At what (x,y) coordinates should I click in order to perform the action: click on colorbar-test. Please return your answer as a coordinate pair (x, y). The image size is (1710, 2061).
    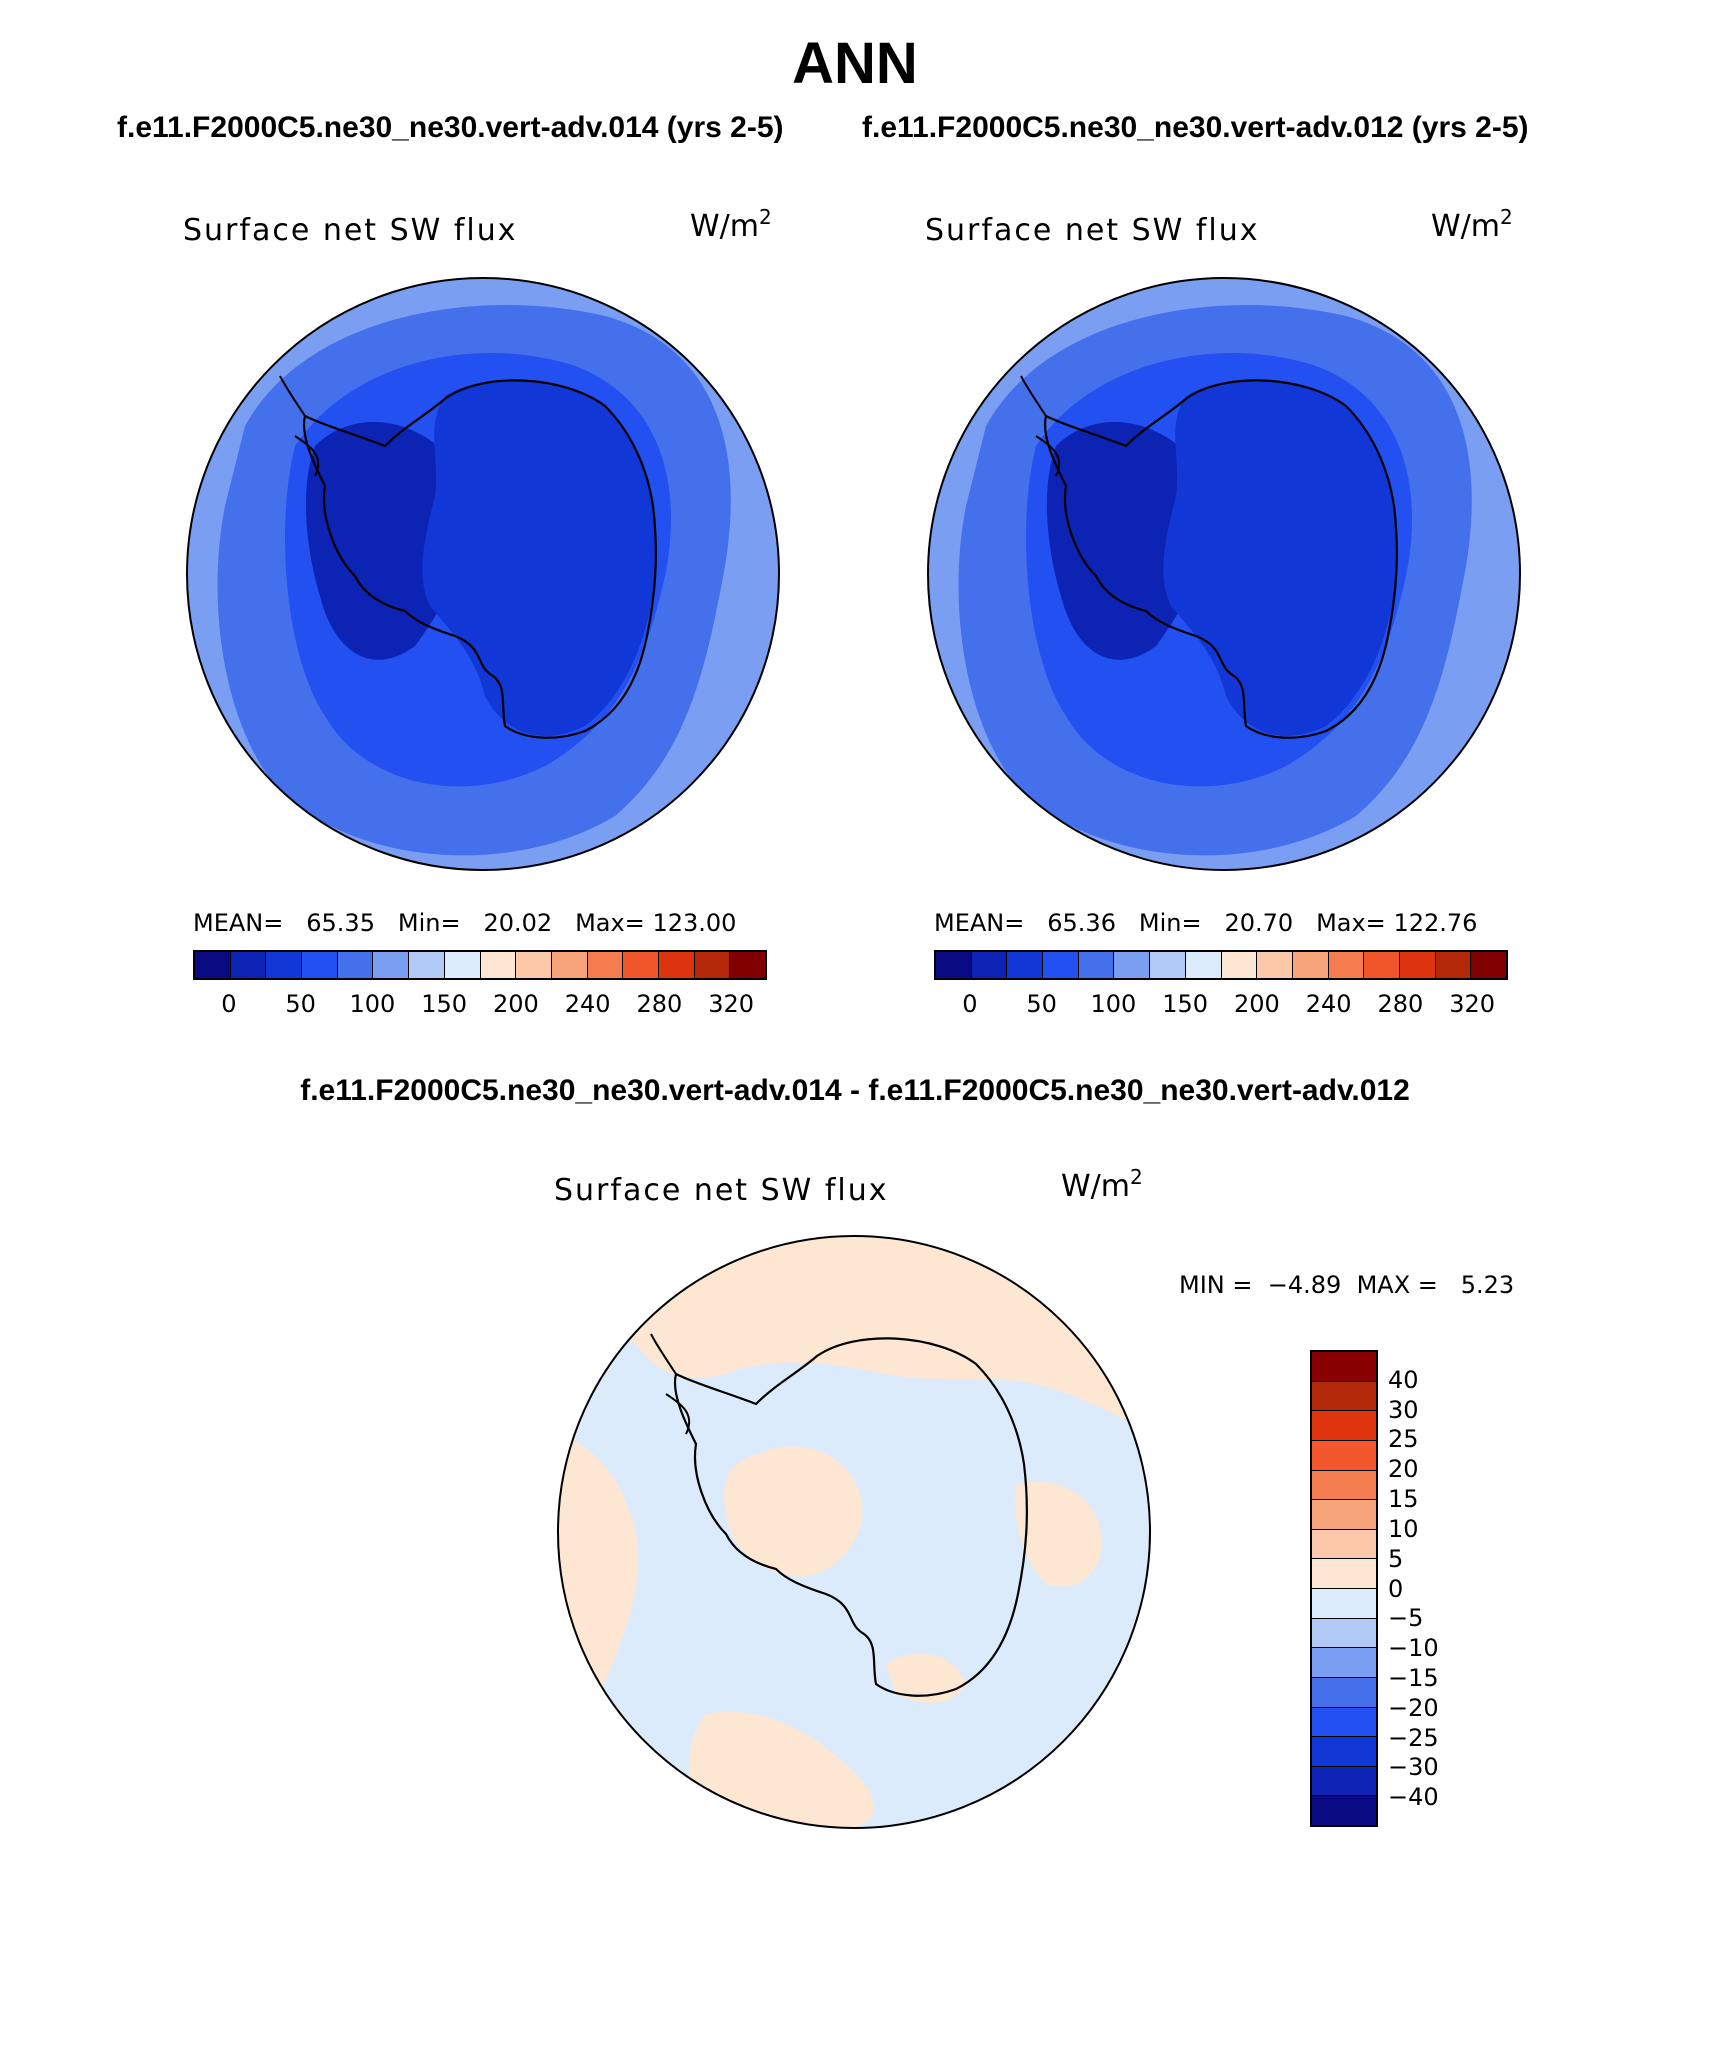
    Looking at the image, I should click on (480, 965).